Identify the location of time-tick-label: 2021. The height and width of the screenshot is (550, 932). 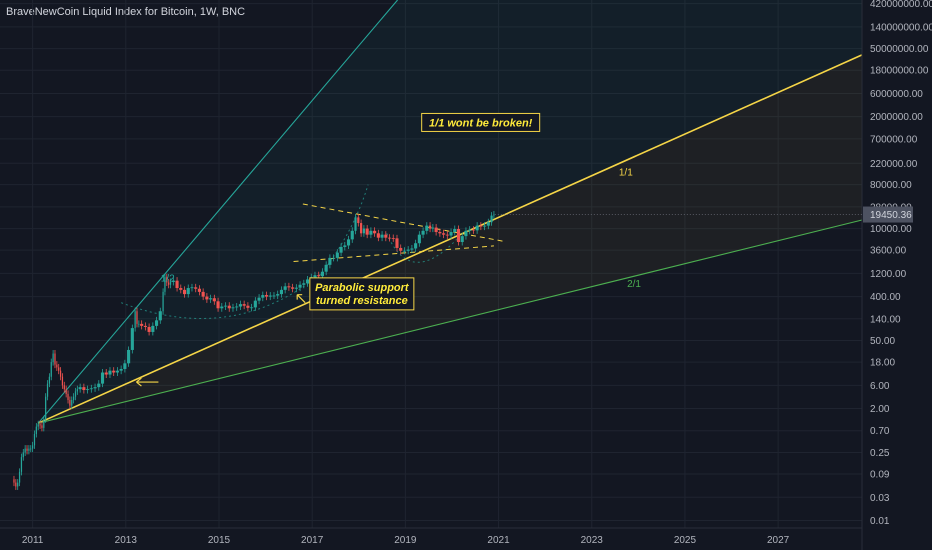
(498, 540).